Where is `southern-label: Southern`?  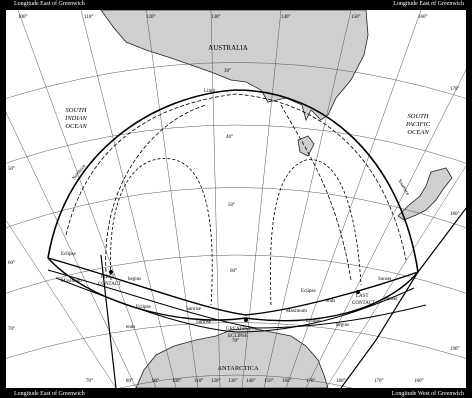 southern-label: Southern is located at coordinates (403, 188).